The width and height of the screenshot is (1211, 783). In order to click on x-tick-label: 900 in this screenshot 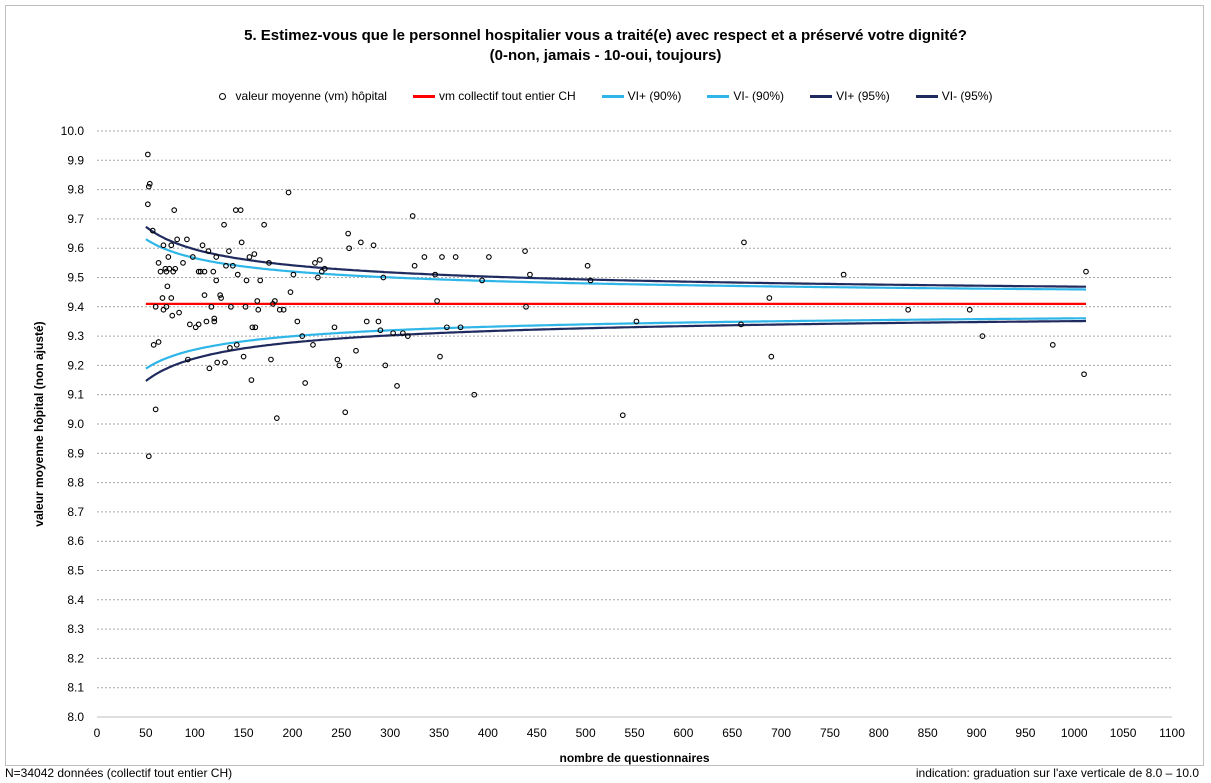, I will do `click(977, 733)`.